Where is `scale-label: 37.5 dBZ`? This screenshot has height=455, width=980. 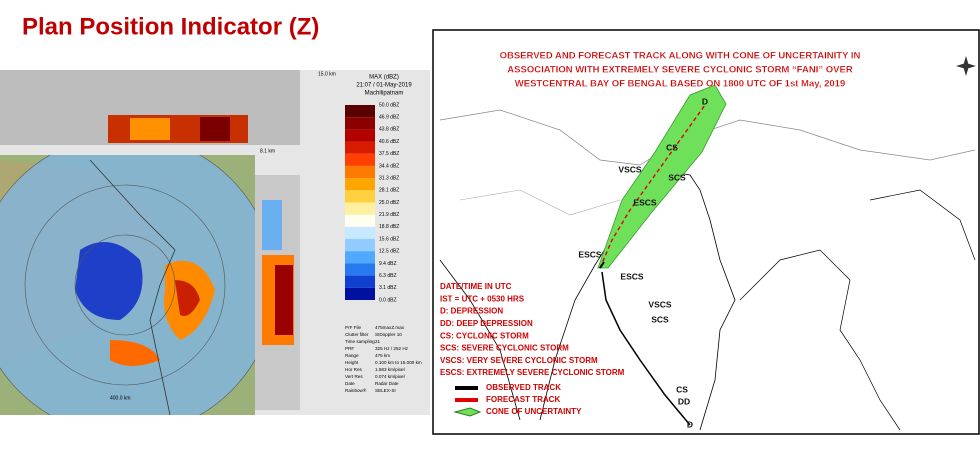
scale-label: 37.5 dBZ is located at coordinates (389, 154).